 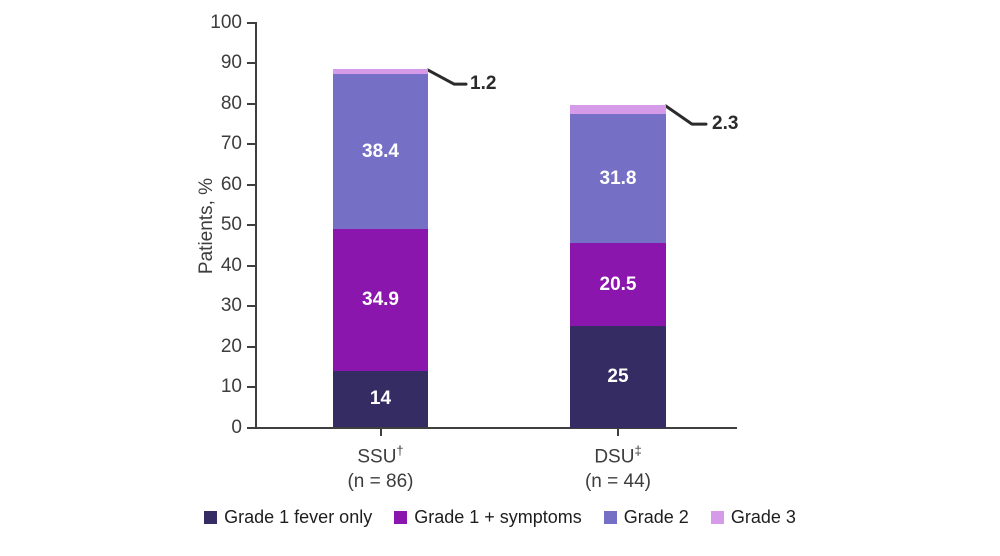 What do you see at coordinates (231, 143) in the screenshot?
I see `y-tick-label: 70` at bounding box center [231, 143].